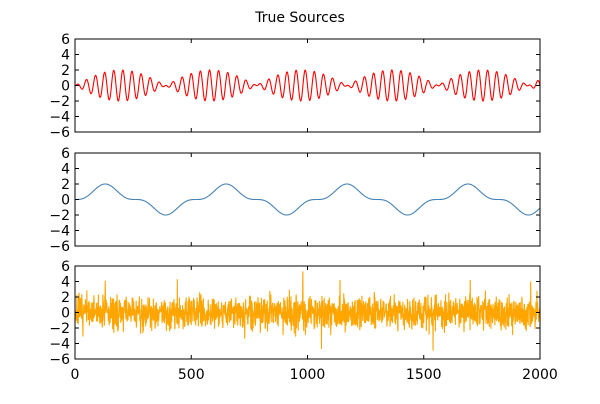 This screenshot has height=404, width=600. Describe the element at coordinates (191, 375) in the screenshot. I see `x-tick-label: 500` at that location.